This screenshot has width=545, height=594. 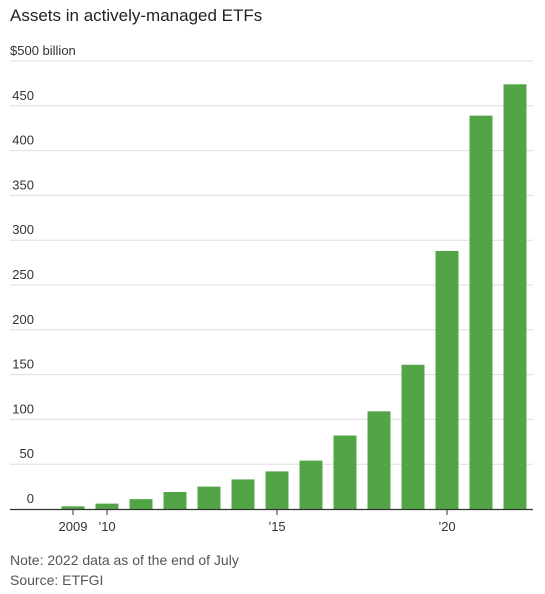 What do you see at coordinates (23, 140) in the screenshot?
I see `y-tick-label: 400` at bounding box center [23, 140].